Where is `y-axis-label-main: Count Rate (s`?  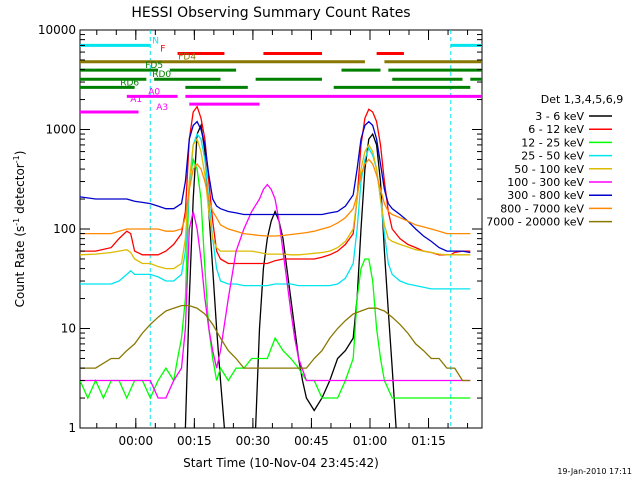
y-axis-label-main: Count Rate (s is located at coordinates (20, 267).